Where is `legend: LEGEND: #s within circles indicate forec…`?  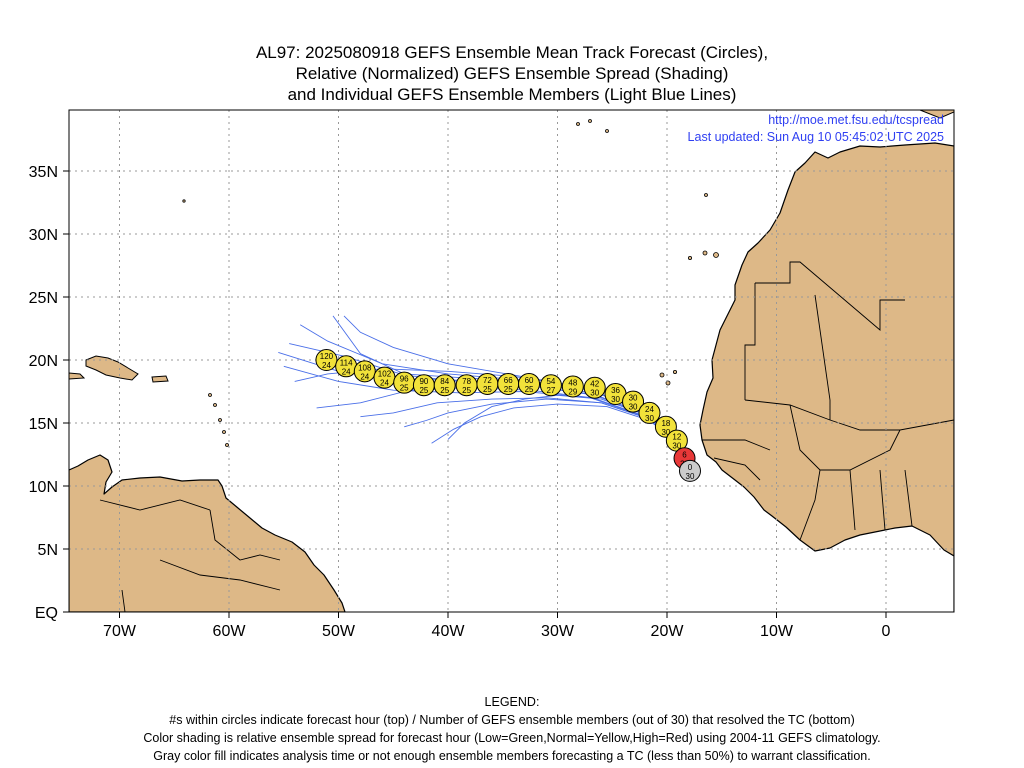 legend: LEGEND: #s within circles indicate forec… is located at coordinates (512, 729).